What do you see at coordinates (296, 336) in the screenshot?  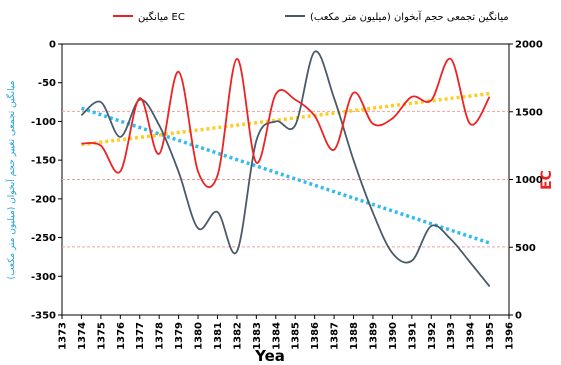 I see `x-tick-label: 1385` at bounding box center [296, 336].